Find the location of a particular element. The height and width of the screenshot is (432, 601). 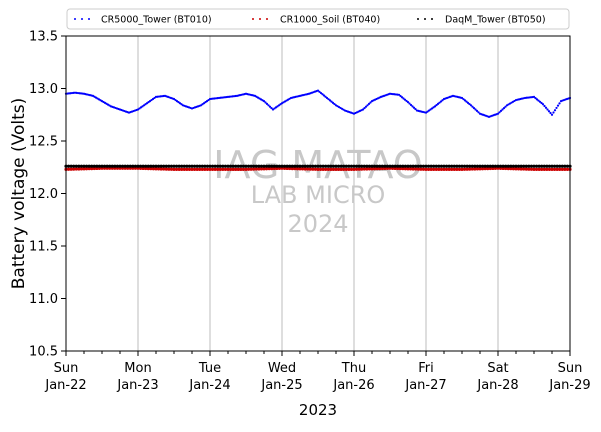

x-tick-label-date: Jan-27 is located at coordinates (425, 385).